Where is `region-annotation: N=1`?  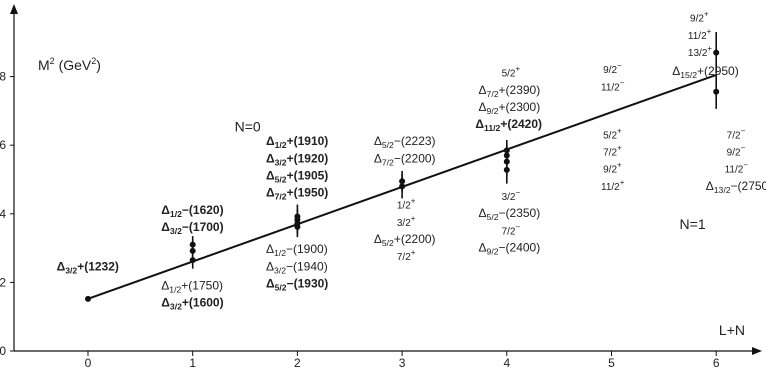 region-annotation: N=1 is located at coordinates (693, 224).